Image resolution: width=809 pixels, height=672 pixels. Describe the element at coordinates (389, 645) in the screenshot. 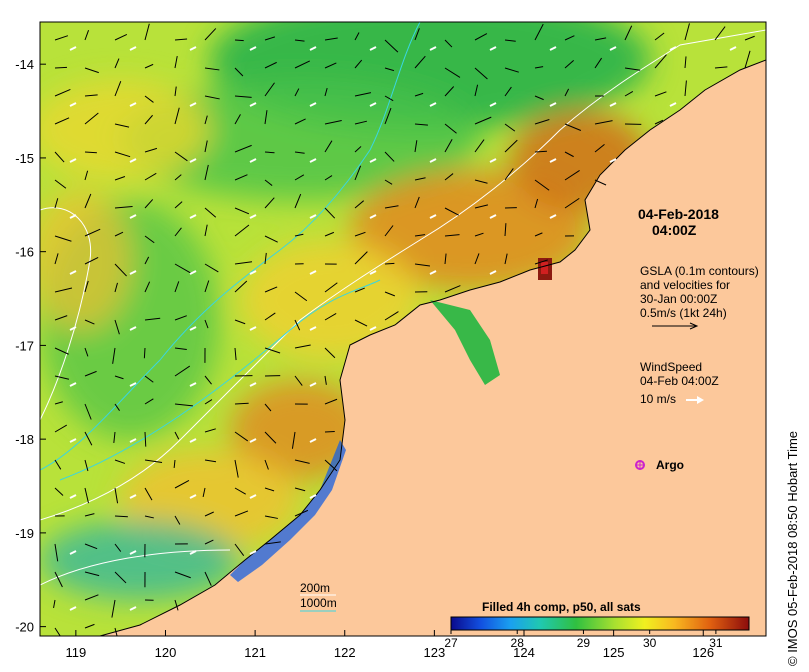

I see `longitude-axis: 119 120 121 122 123 124 125 126` at that location.